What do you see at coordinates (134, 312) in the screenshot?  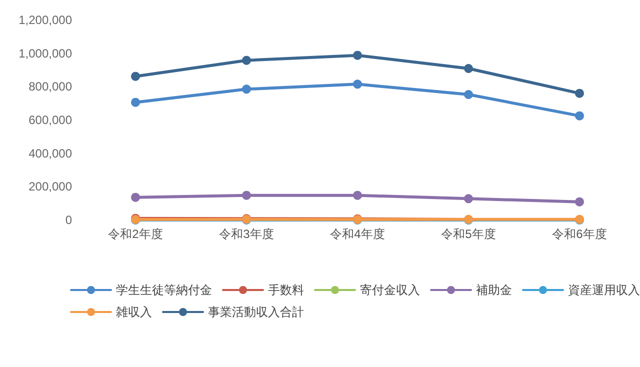 I see `legend-label: 雑収入` at bounding box center [134, 312].